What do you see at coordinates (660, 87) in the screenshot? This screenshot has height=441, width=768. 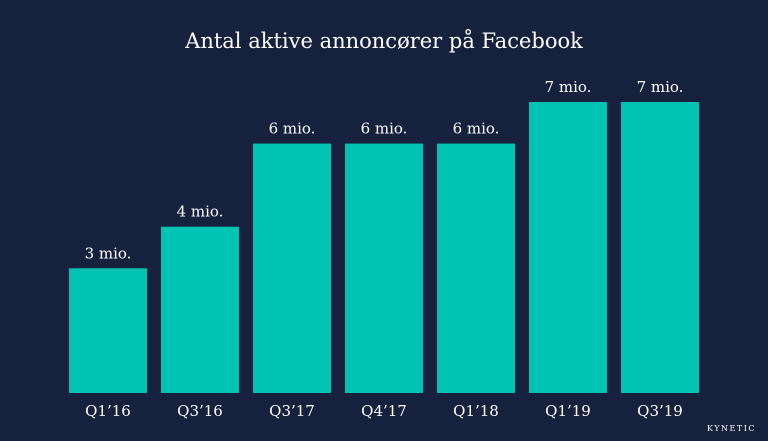 I see `value-label-7: 7 mio.` at bounding box center [660, 87].